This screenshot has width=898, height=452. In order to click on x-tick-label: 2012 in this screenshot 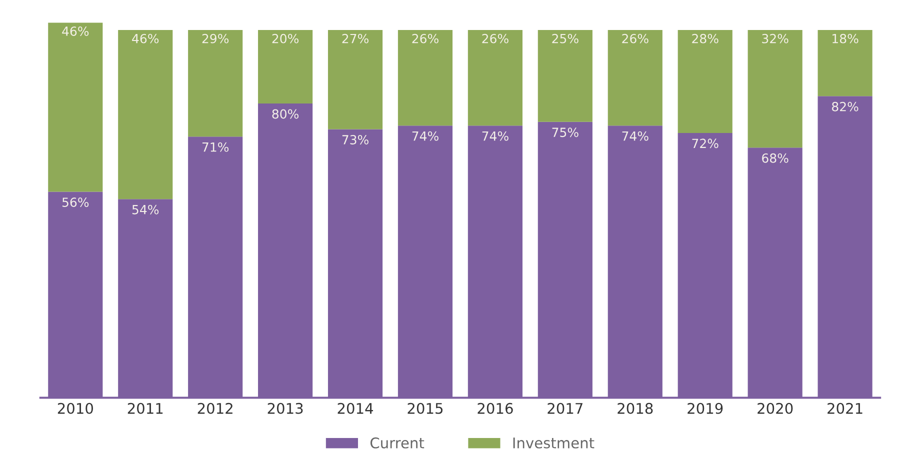, I will do `click(215, 408)`.